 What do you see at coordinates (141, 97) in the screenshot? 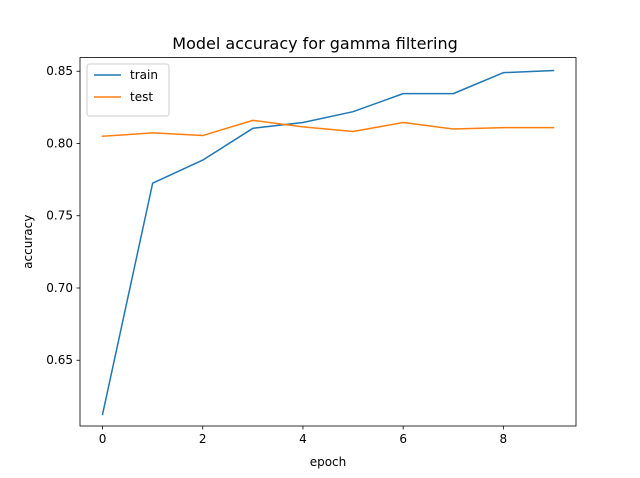
I see `legend-label-test: test` at bounding box center [141, 97].